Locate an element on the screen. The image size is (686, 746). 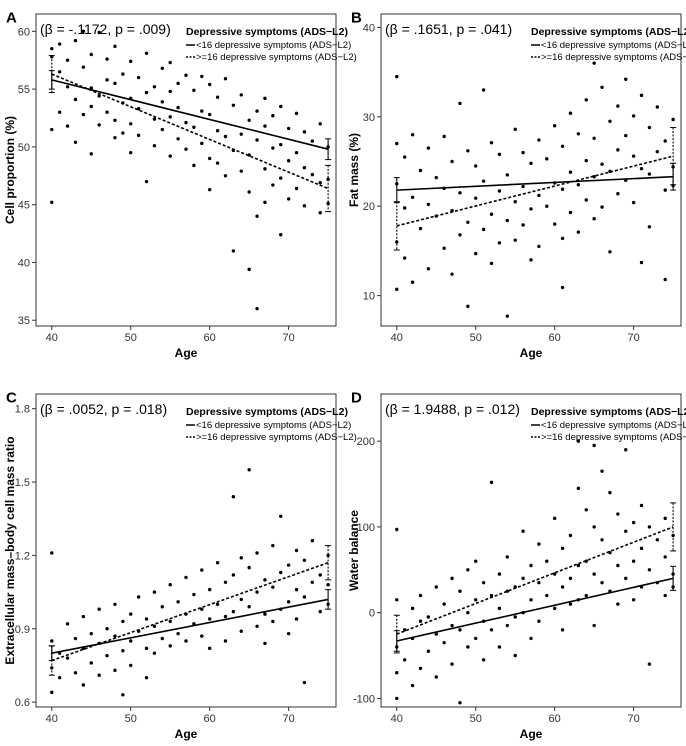
y-tick-label: 10 is located at coordinates (369, 297).